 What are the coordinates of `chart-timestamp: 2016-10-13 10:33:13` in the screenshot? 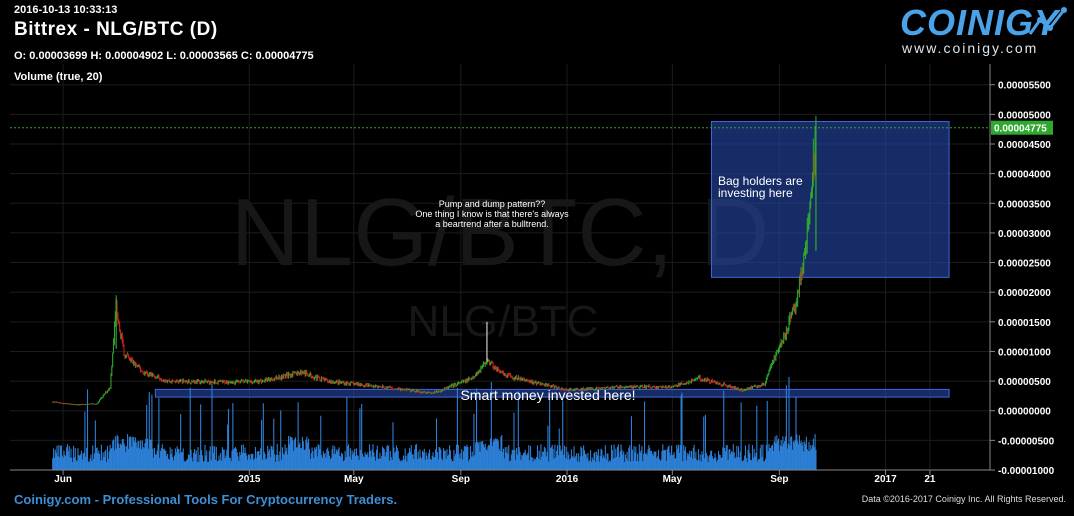 It's located at (66, 10).